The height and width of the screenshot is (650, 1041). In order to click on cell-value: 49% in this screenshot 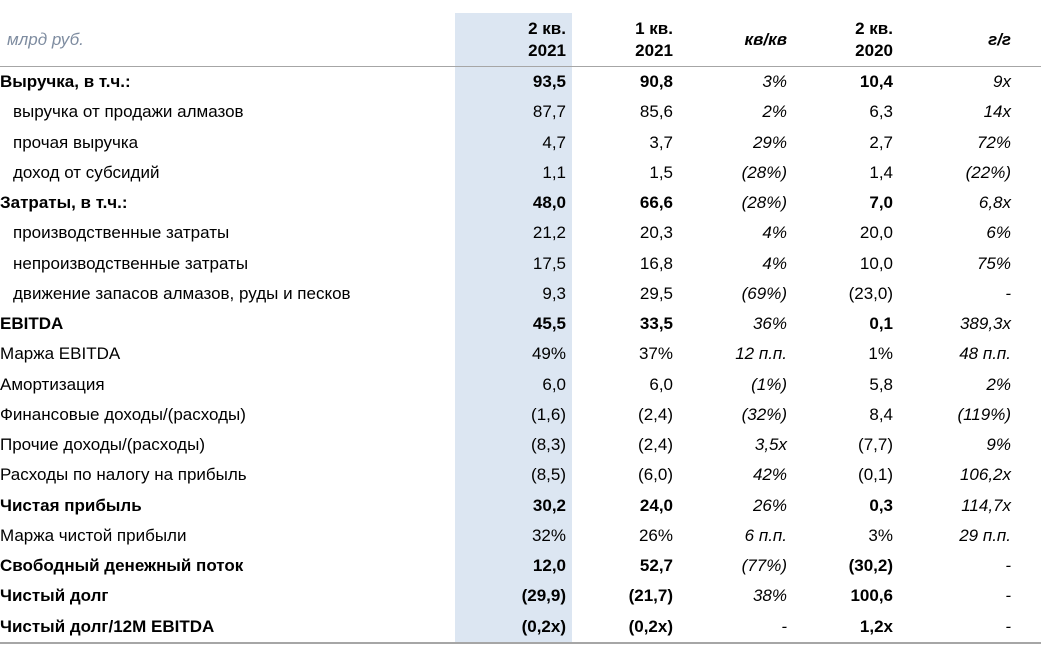, I will do `click(513, 354)`.